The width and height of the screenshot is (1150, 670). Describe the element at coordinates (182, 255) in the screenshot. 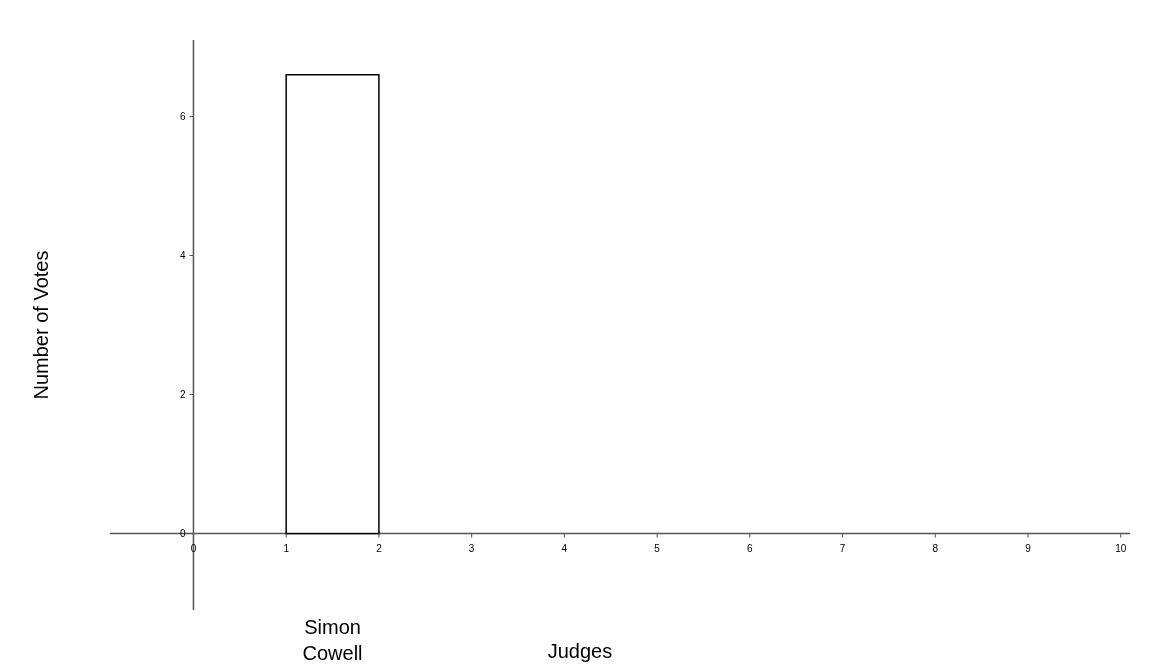

I see `y-tick-label: 4` at that location.